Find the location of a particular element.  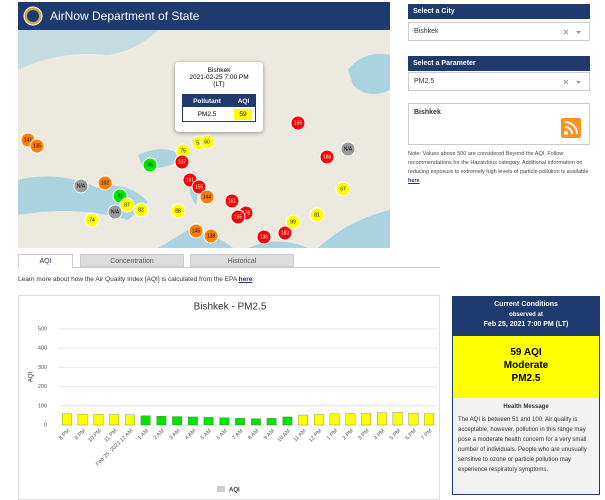

current-observed: observed at is located at coordinates (526, 315).